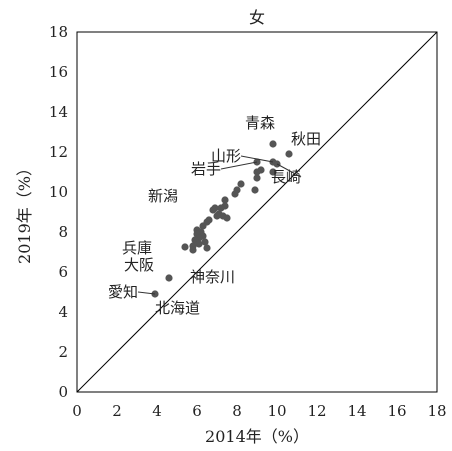 The height and width of the screenshot is (451, 452). What do you see at coordinates (137, 248) in the screenshot?
I see `annotation-label: 兵庫` at bounding box center [137, 248].